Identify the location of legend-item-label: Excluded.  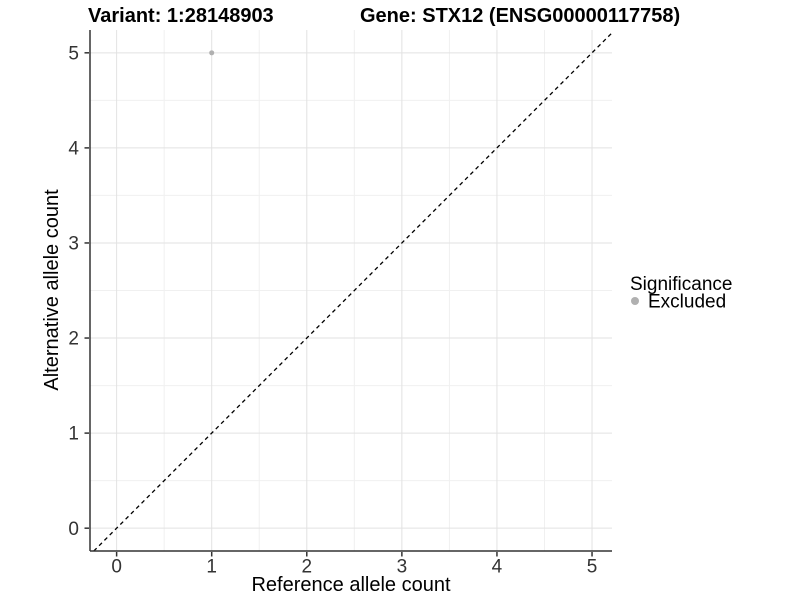
(687, 302).